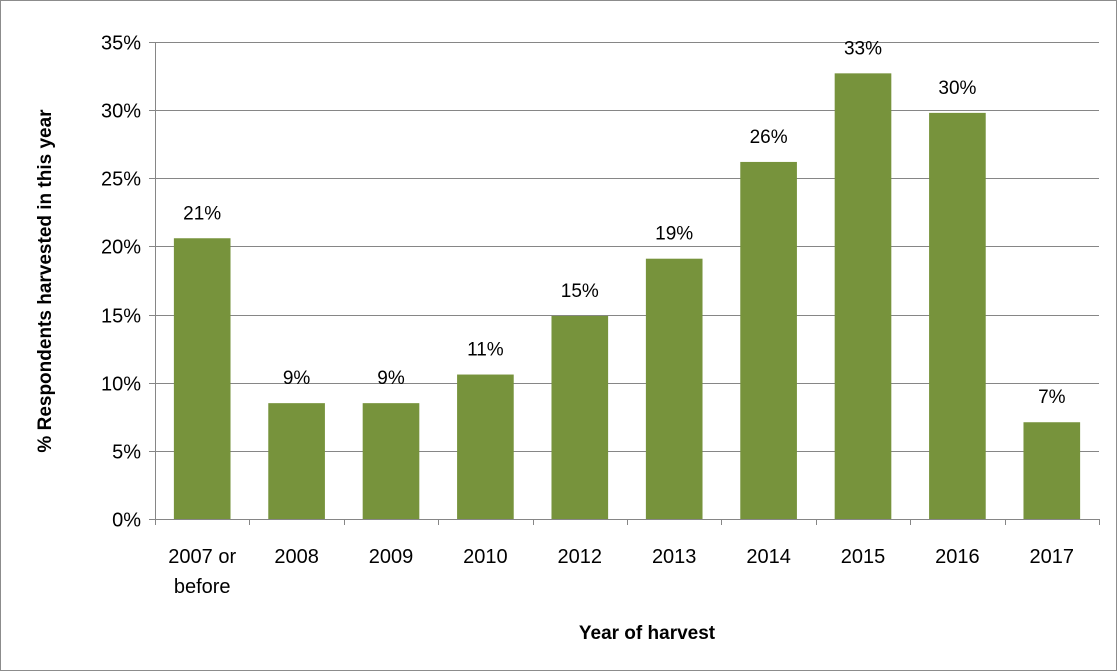 This screenshot has width=1117, height=672. What do you see at coordinates (485, 557) in the screenshot?
I see `x-tick-label: 2010` at bounding box center [485, 557].